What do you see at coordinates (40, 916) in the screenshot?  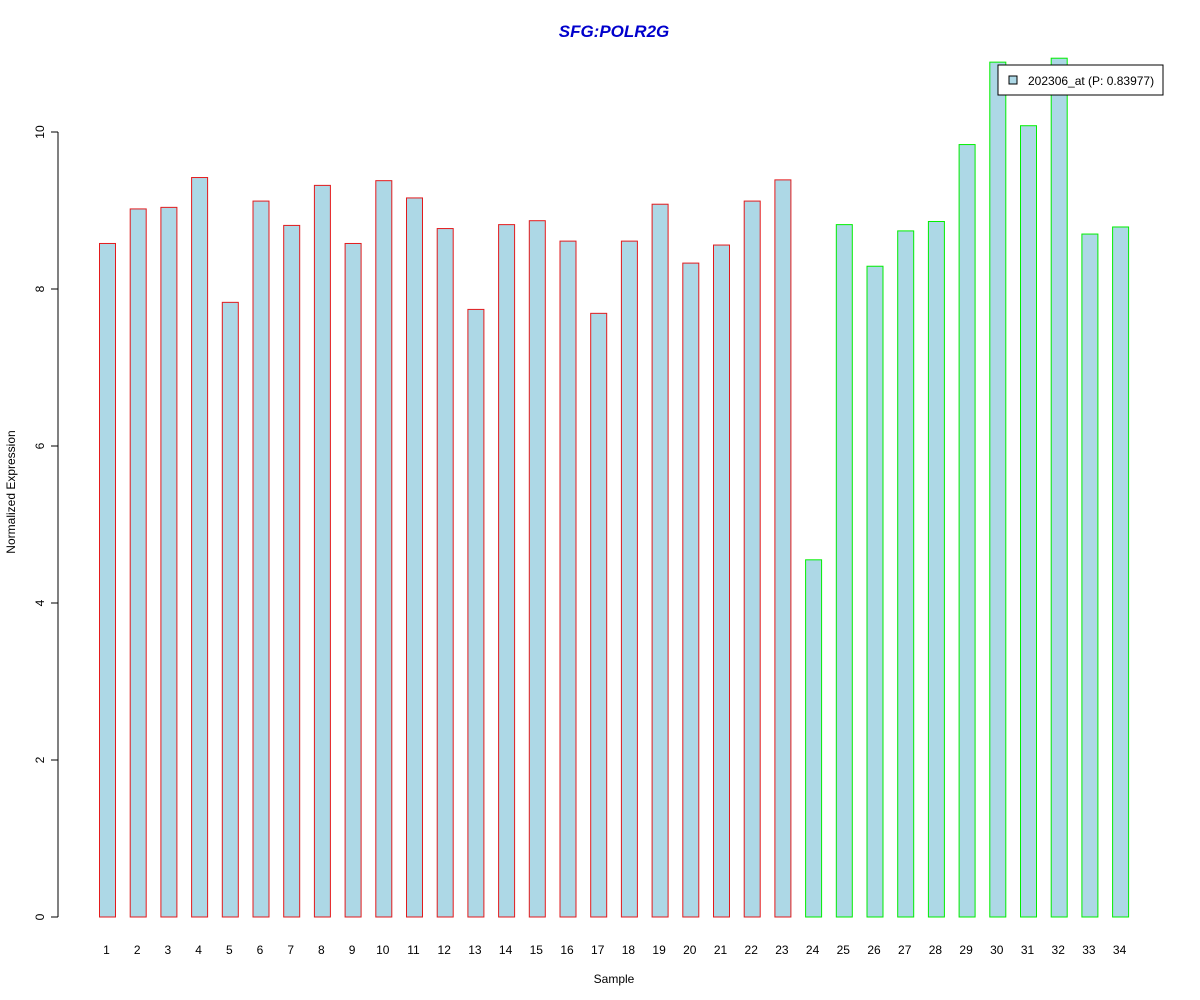 I see `y-tick-label: 0` at bounding box center [40, 916].